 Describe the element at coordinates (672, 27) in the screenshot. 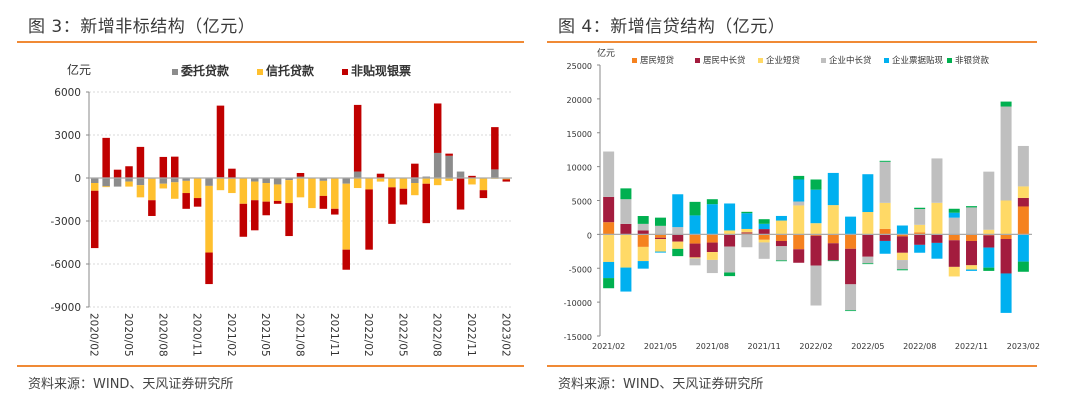

I see `figure-4-title: 图 4：新增信贷结构（亿元）` at that location.